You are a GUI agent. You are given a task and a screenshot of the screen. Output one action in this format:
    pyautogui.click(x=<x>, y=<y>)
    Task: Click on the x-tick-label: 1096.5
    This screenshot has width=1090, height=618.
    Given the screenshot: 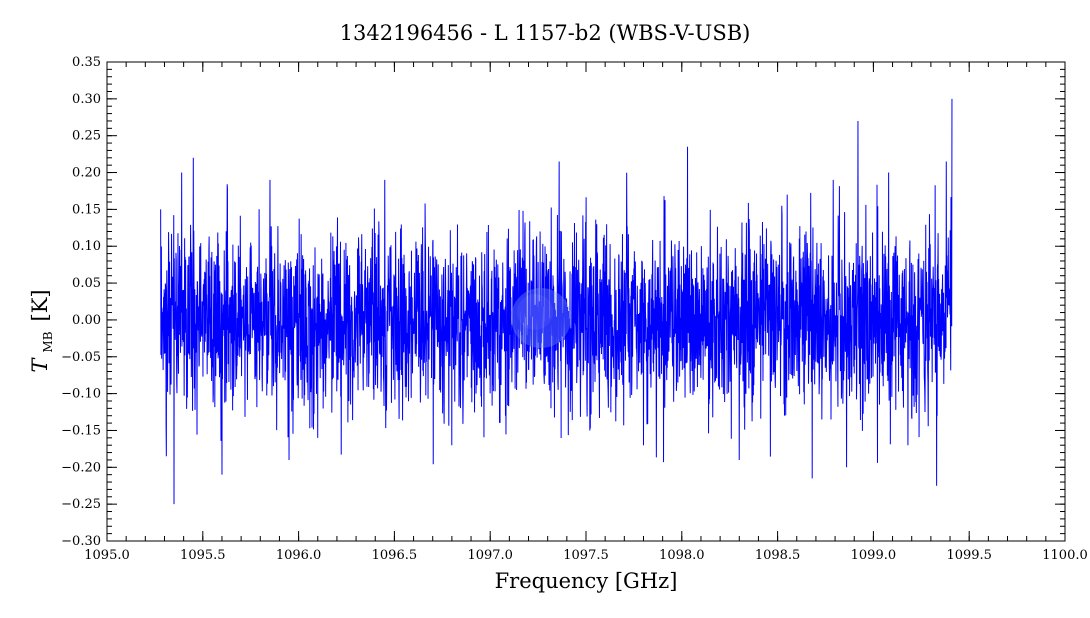 What is the action you would take?
    pyautogui.click(x=395, y=555)
    